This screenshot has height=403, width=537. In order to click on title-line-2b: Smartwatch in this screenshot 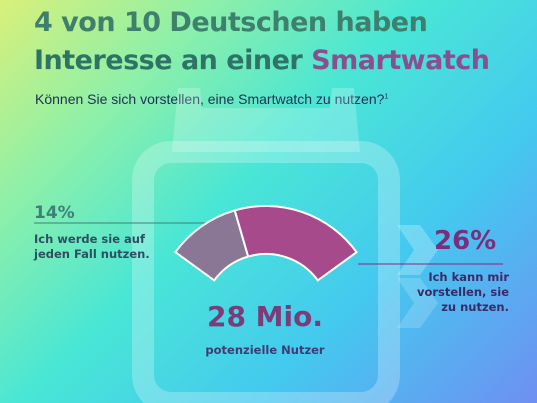, I will do `click(400, 60)`.